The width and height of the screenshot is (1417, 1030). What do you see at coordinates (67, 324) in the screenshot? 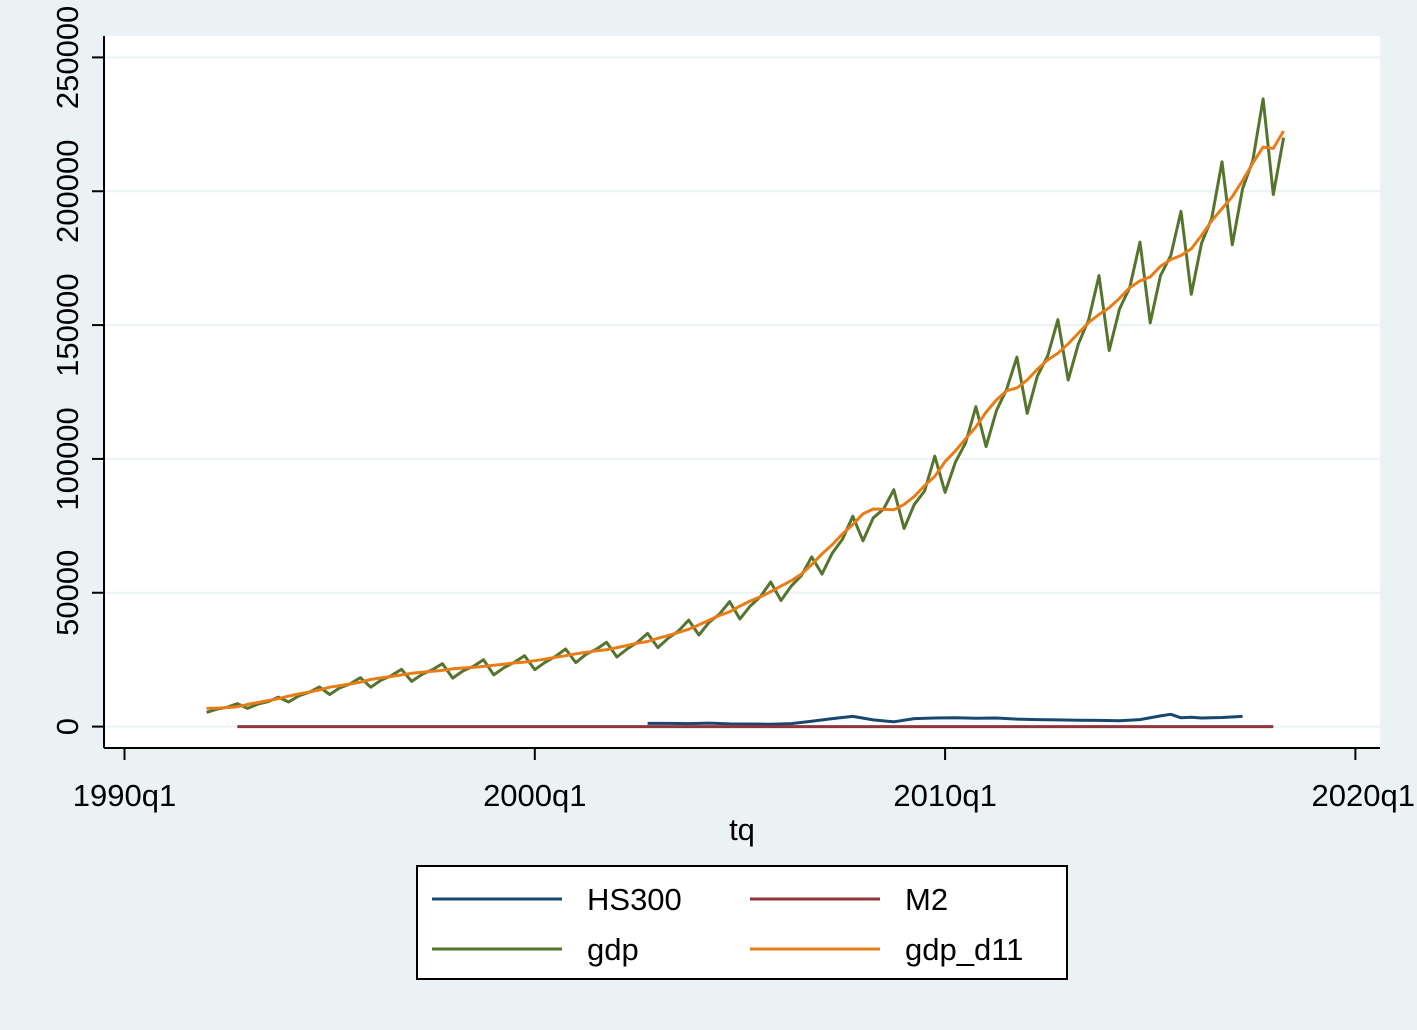
I see `y-tick-label: 150000` at bounding box center [67, 324].